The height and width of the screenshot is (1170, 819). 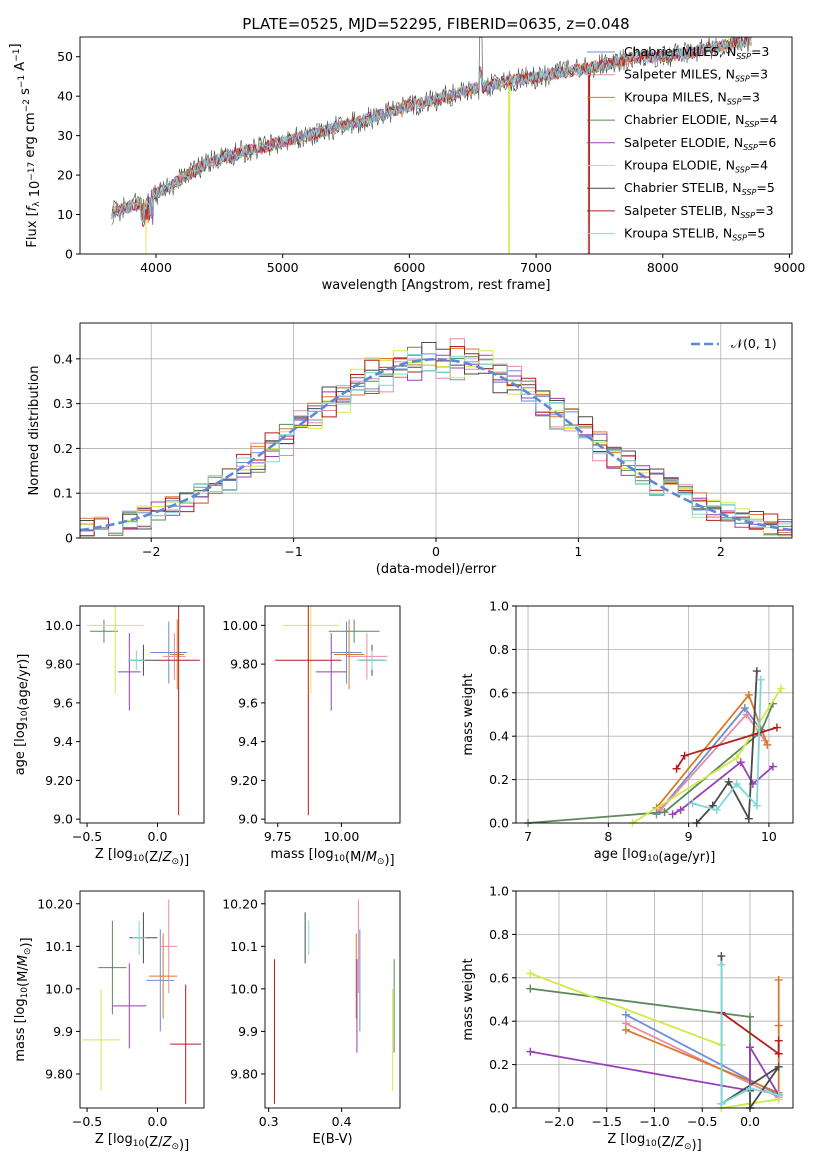 I want to click on x-tick-label: 10.00, so click(x=342, y=836).